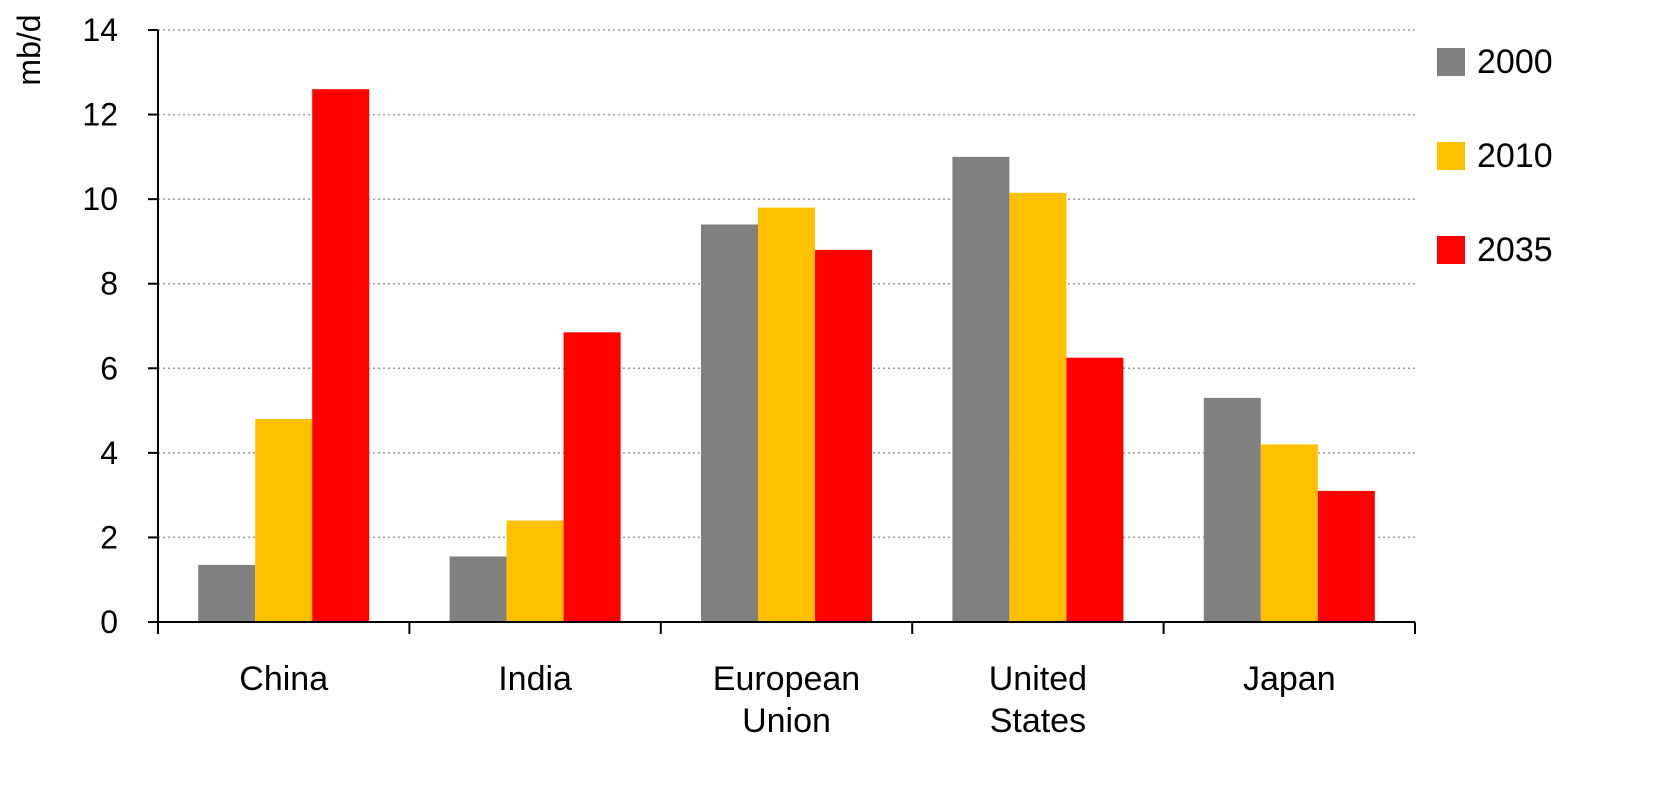 The width and height of the screenshot is (1677, 786). I want to click on y-tick-label: 0, so click(109, 622).